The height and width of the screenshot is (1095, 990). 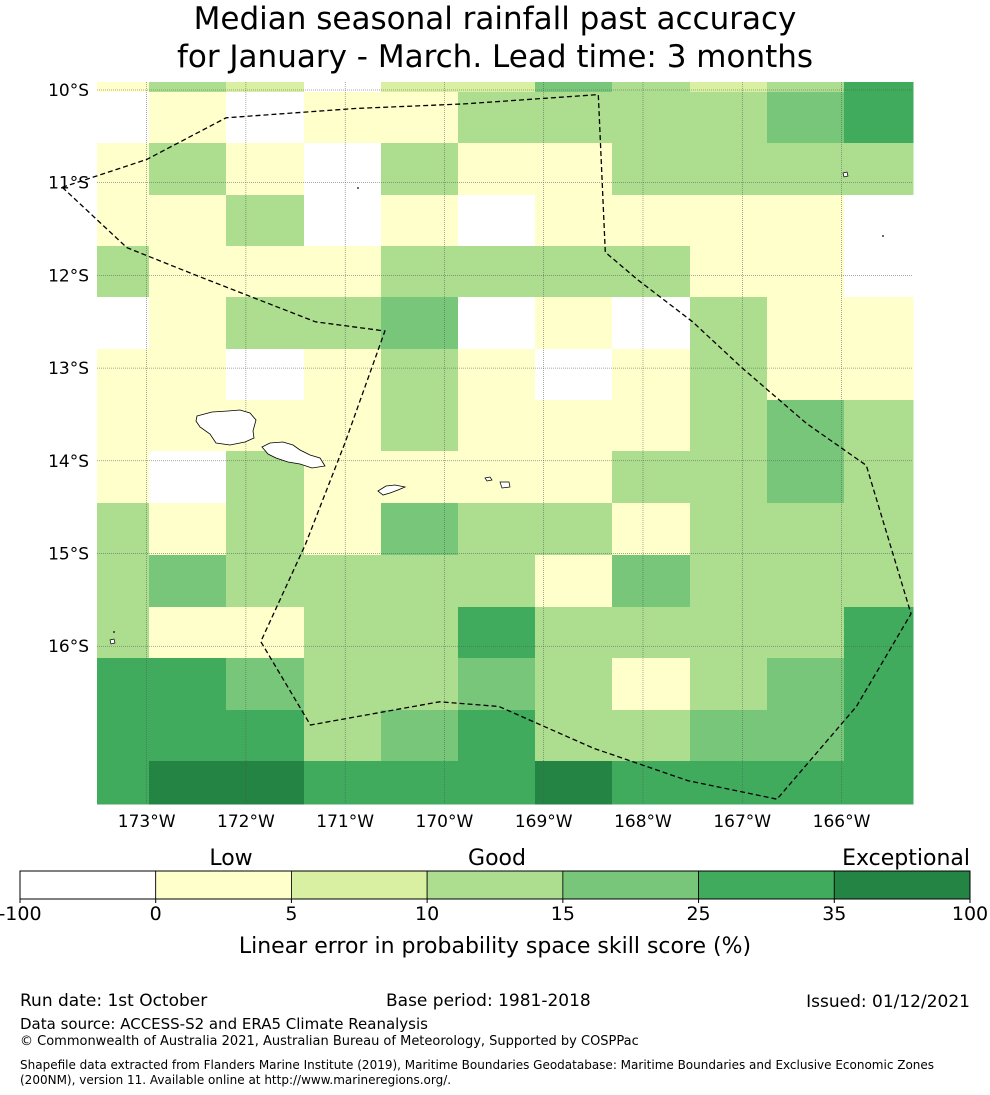 What do you see at coordinates (226, 427) in the screenshot?
I see `island-savaii` at bounding box center [226, 427].